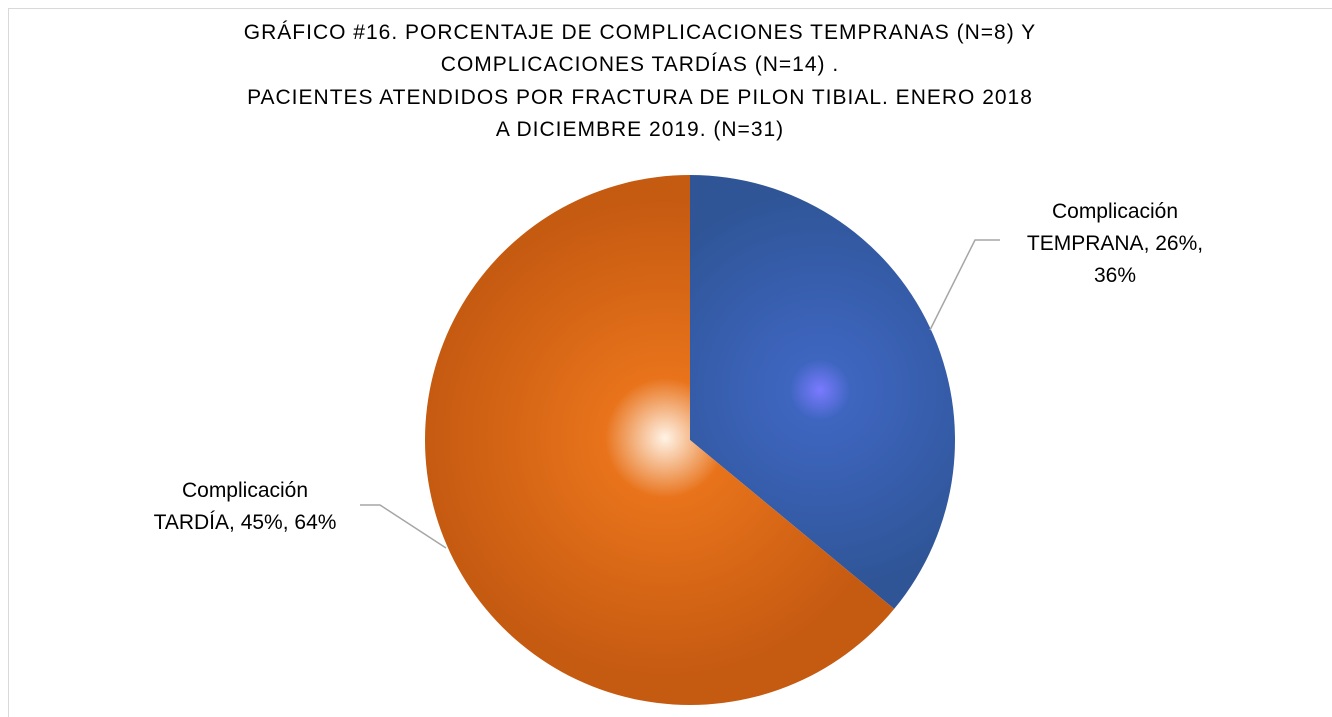  I want to click on data-label: Complicación TARDÍA, 45%, 64%, so click(245, 506).